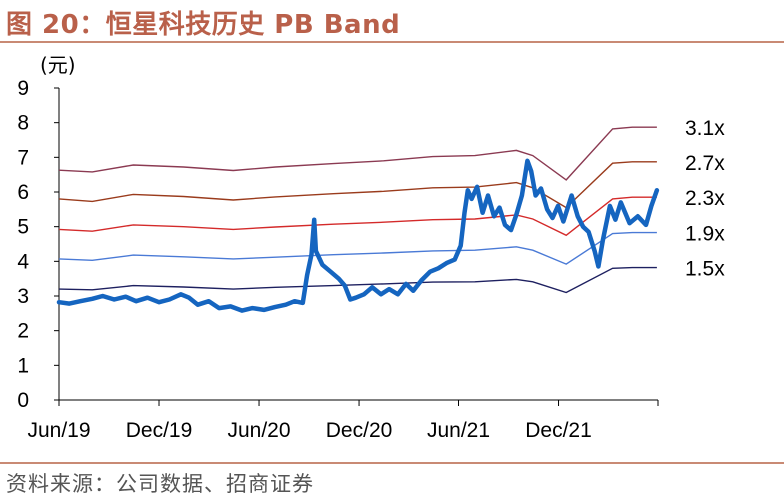 Image resolution: width=784 pixels, height=501 pixels. I want to click on band-line-2.7x, so click(357, 185).